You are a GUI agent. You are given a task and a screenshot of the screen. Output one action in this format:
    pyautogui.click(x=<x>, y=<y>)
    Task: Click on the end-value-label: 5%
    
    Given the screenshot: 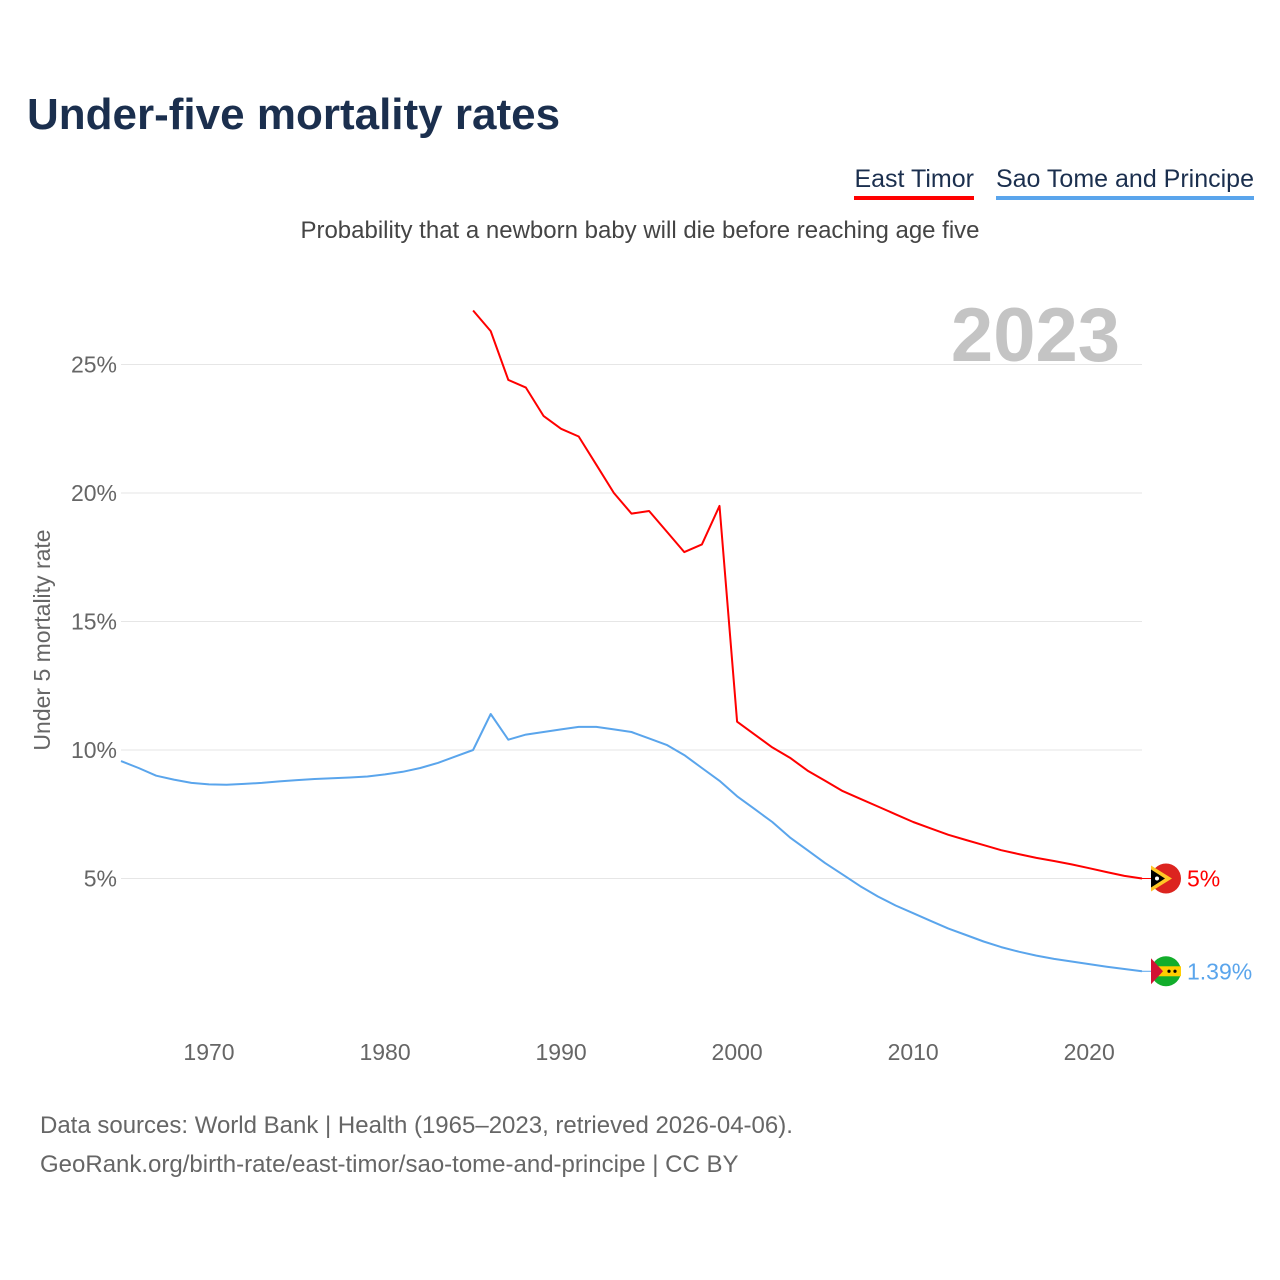 What is the action you would take?
    pyautogui.click(x=1203, y=879)
    